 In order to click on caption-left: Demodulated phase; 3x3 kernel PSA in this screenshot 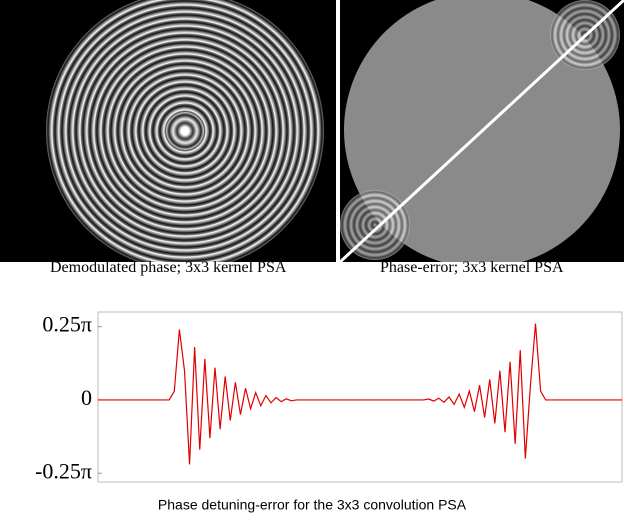, I will do `click(168, 267)`.